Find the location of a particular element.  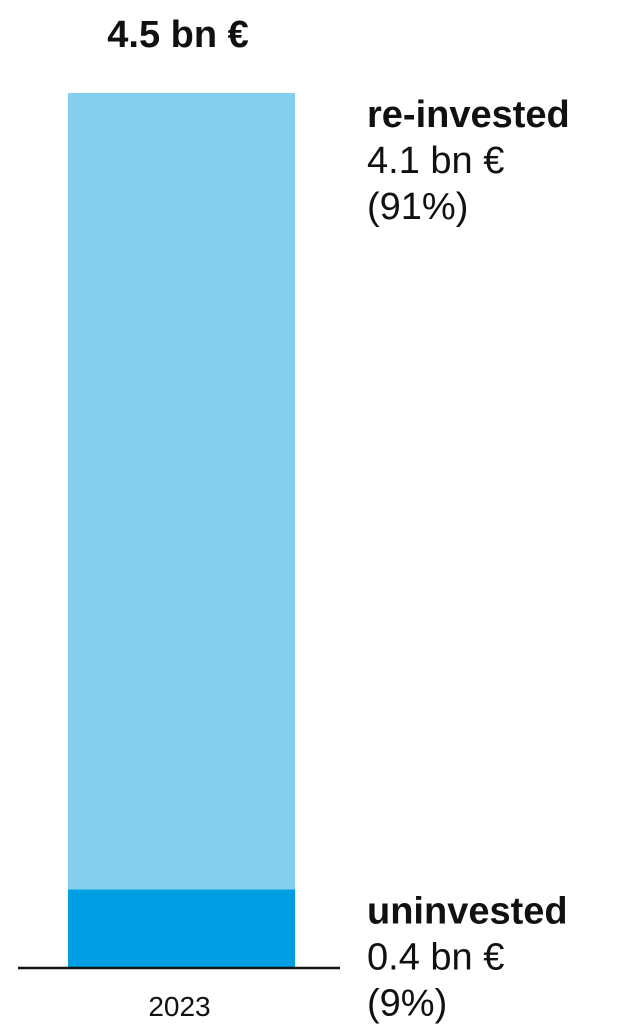

x-tick-labels: 2023 is located at coordinates (179, 1006).